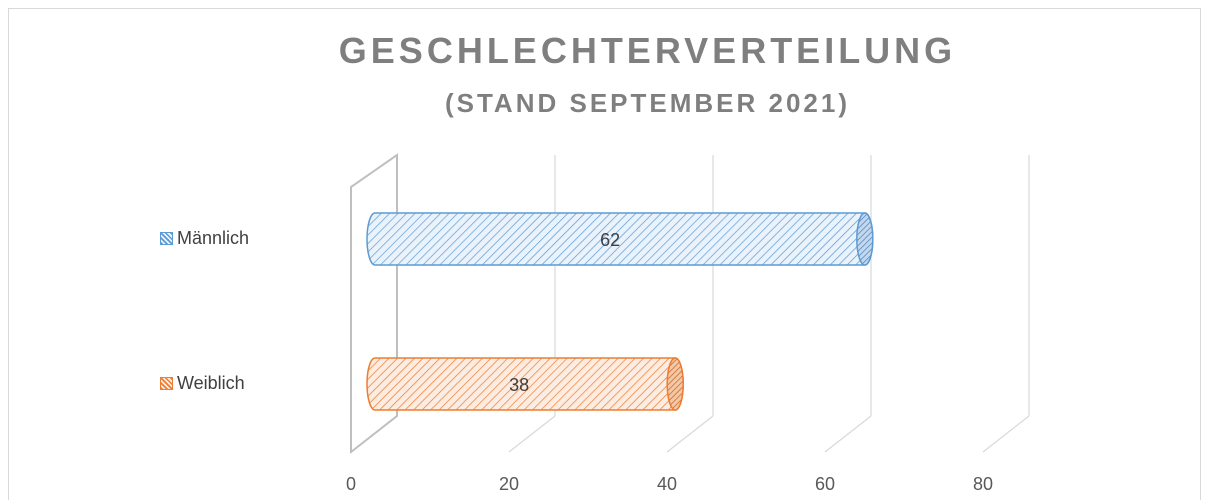 The image size is (1209, 500). What do you see at coordinates (213, 238) in the screenshot?
I see `legend-label-male: Männlich` at bounding box center [213, 238].